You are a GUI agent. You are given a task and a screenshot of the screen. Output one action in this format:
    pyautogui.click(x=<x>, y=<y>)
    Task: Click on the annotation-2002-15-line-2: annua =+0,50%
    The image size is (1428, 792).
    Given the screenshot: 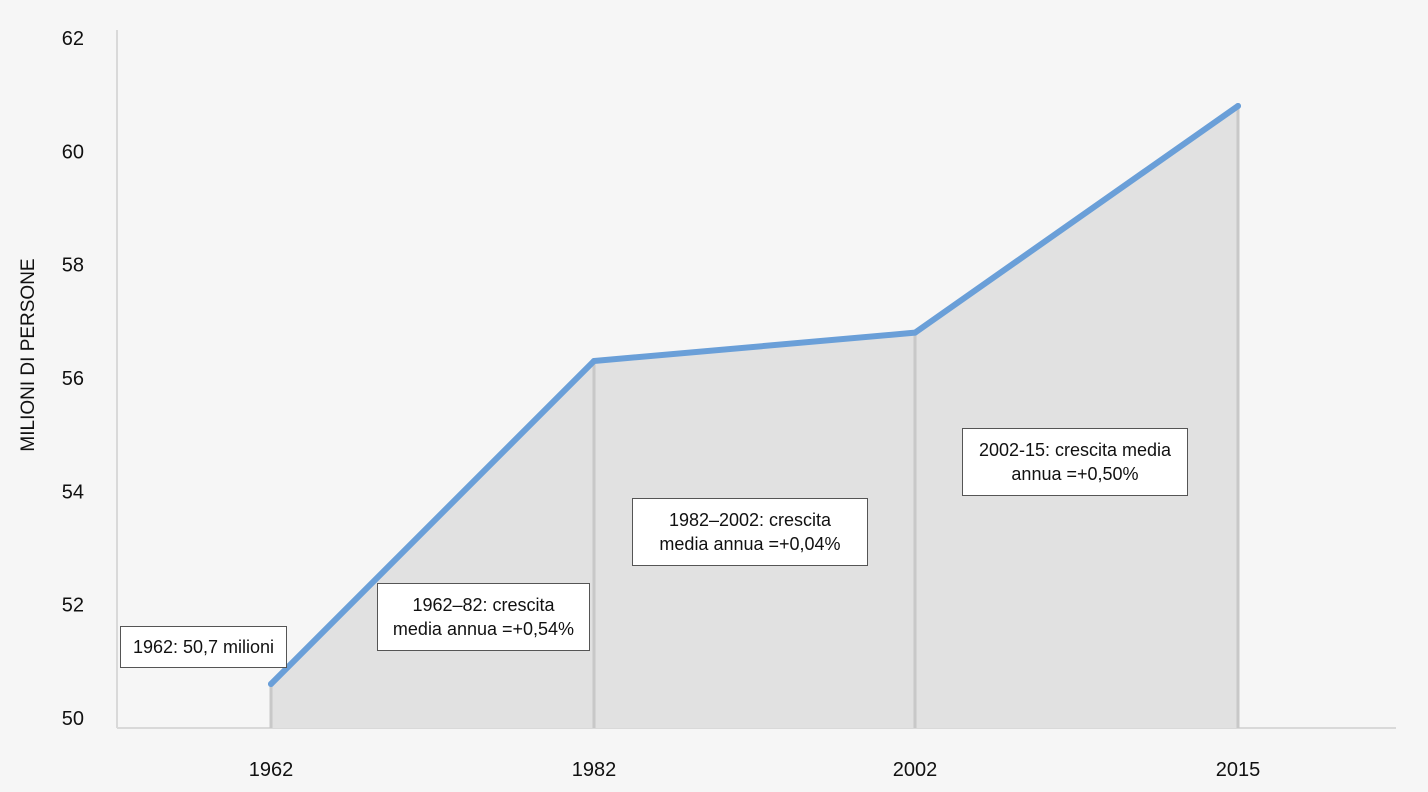 What is the action you would take?
    pyautogui.click(x=1075, y=474)
    